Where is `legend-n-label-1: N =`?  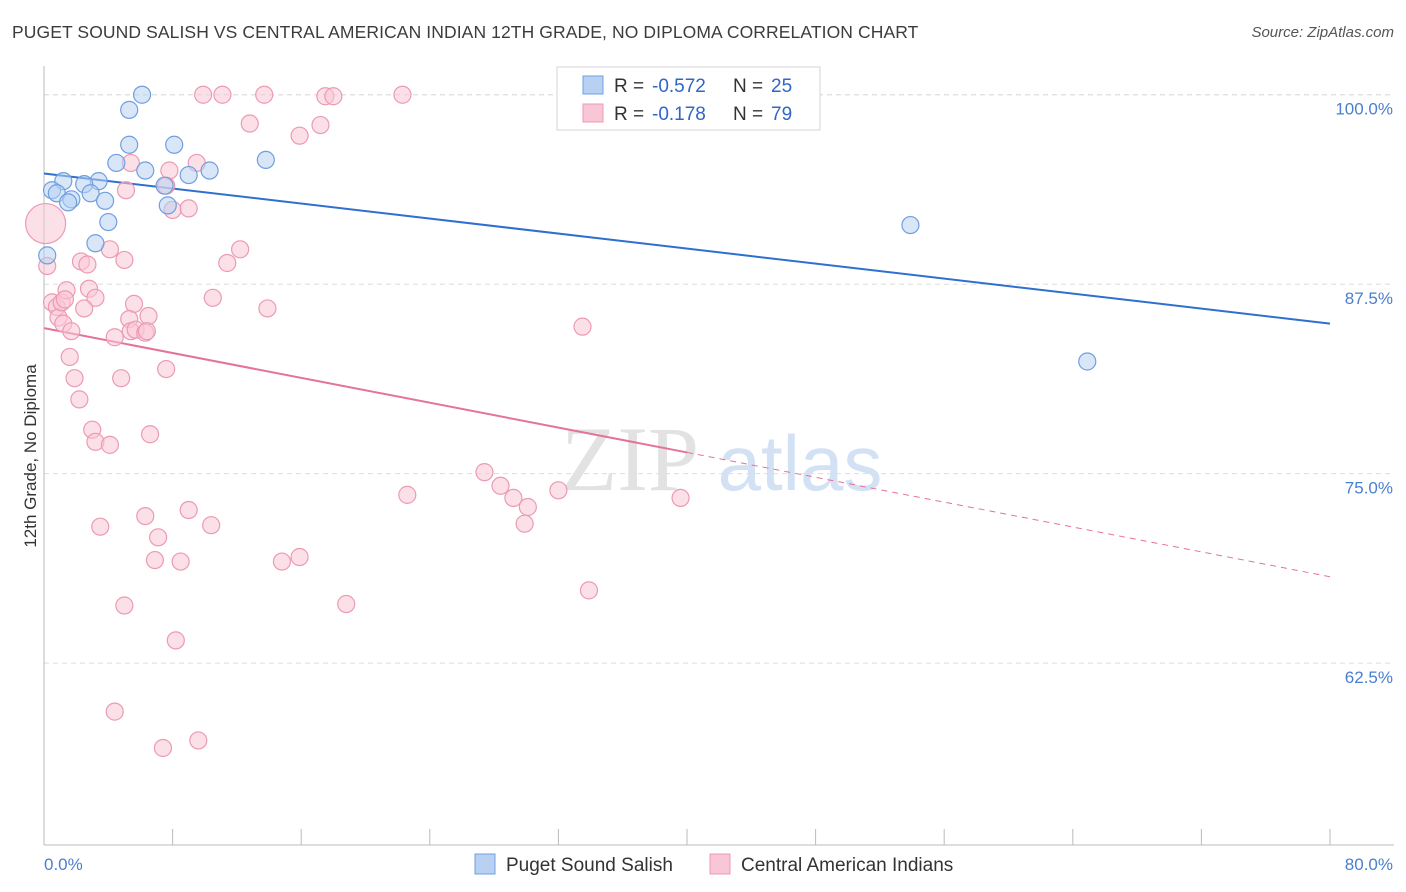
legend-n-label-1: N = is located at coordinates (748, 86).